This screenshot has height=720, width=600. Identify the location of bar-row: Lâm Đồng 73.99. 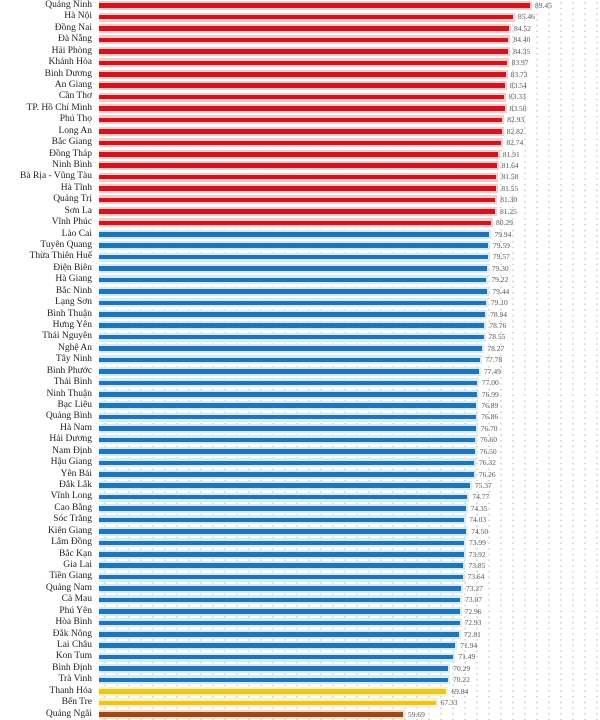
(300, 542).